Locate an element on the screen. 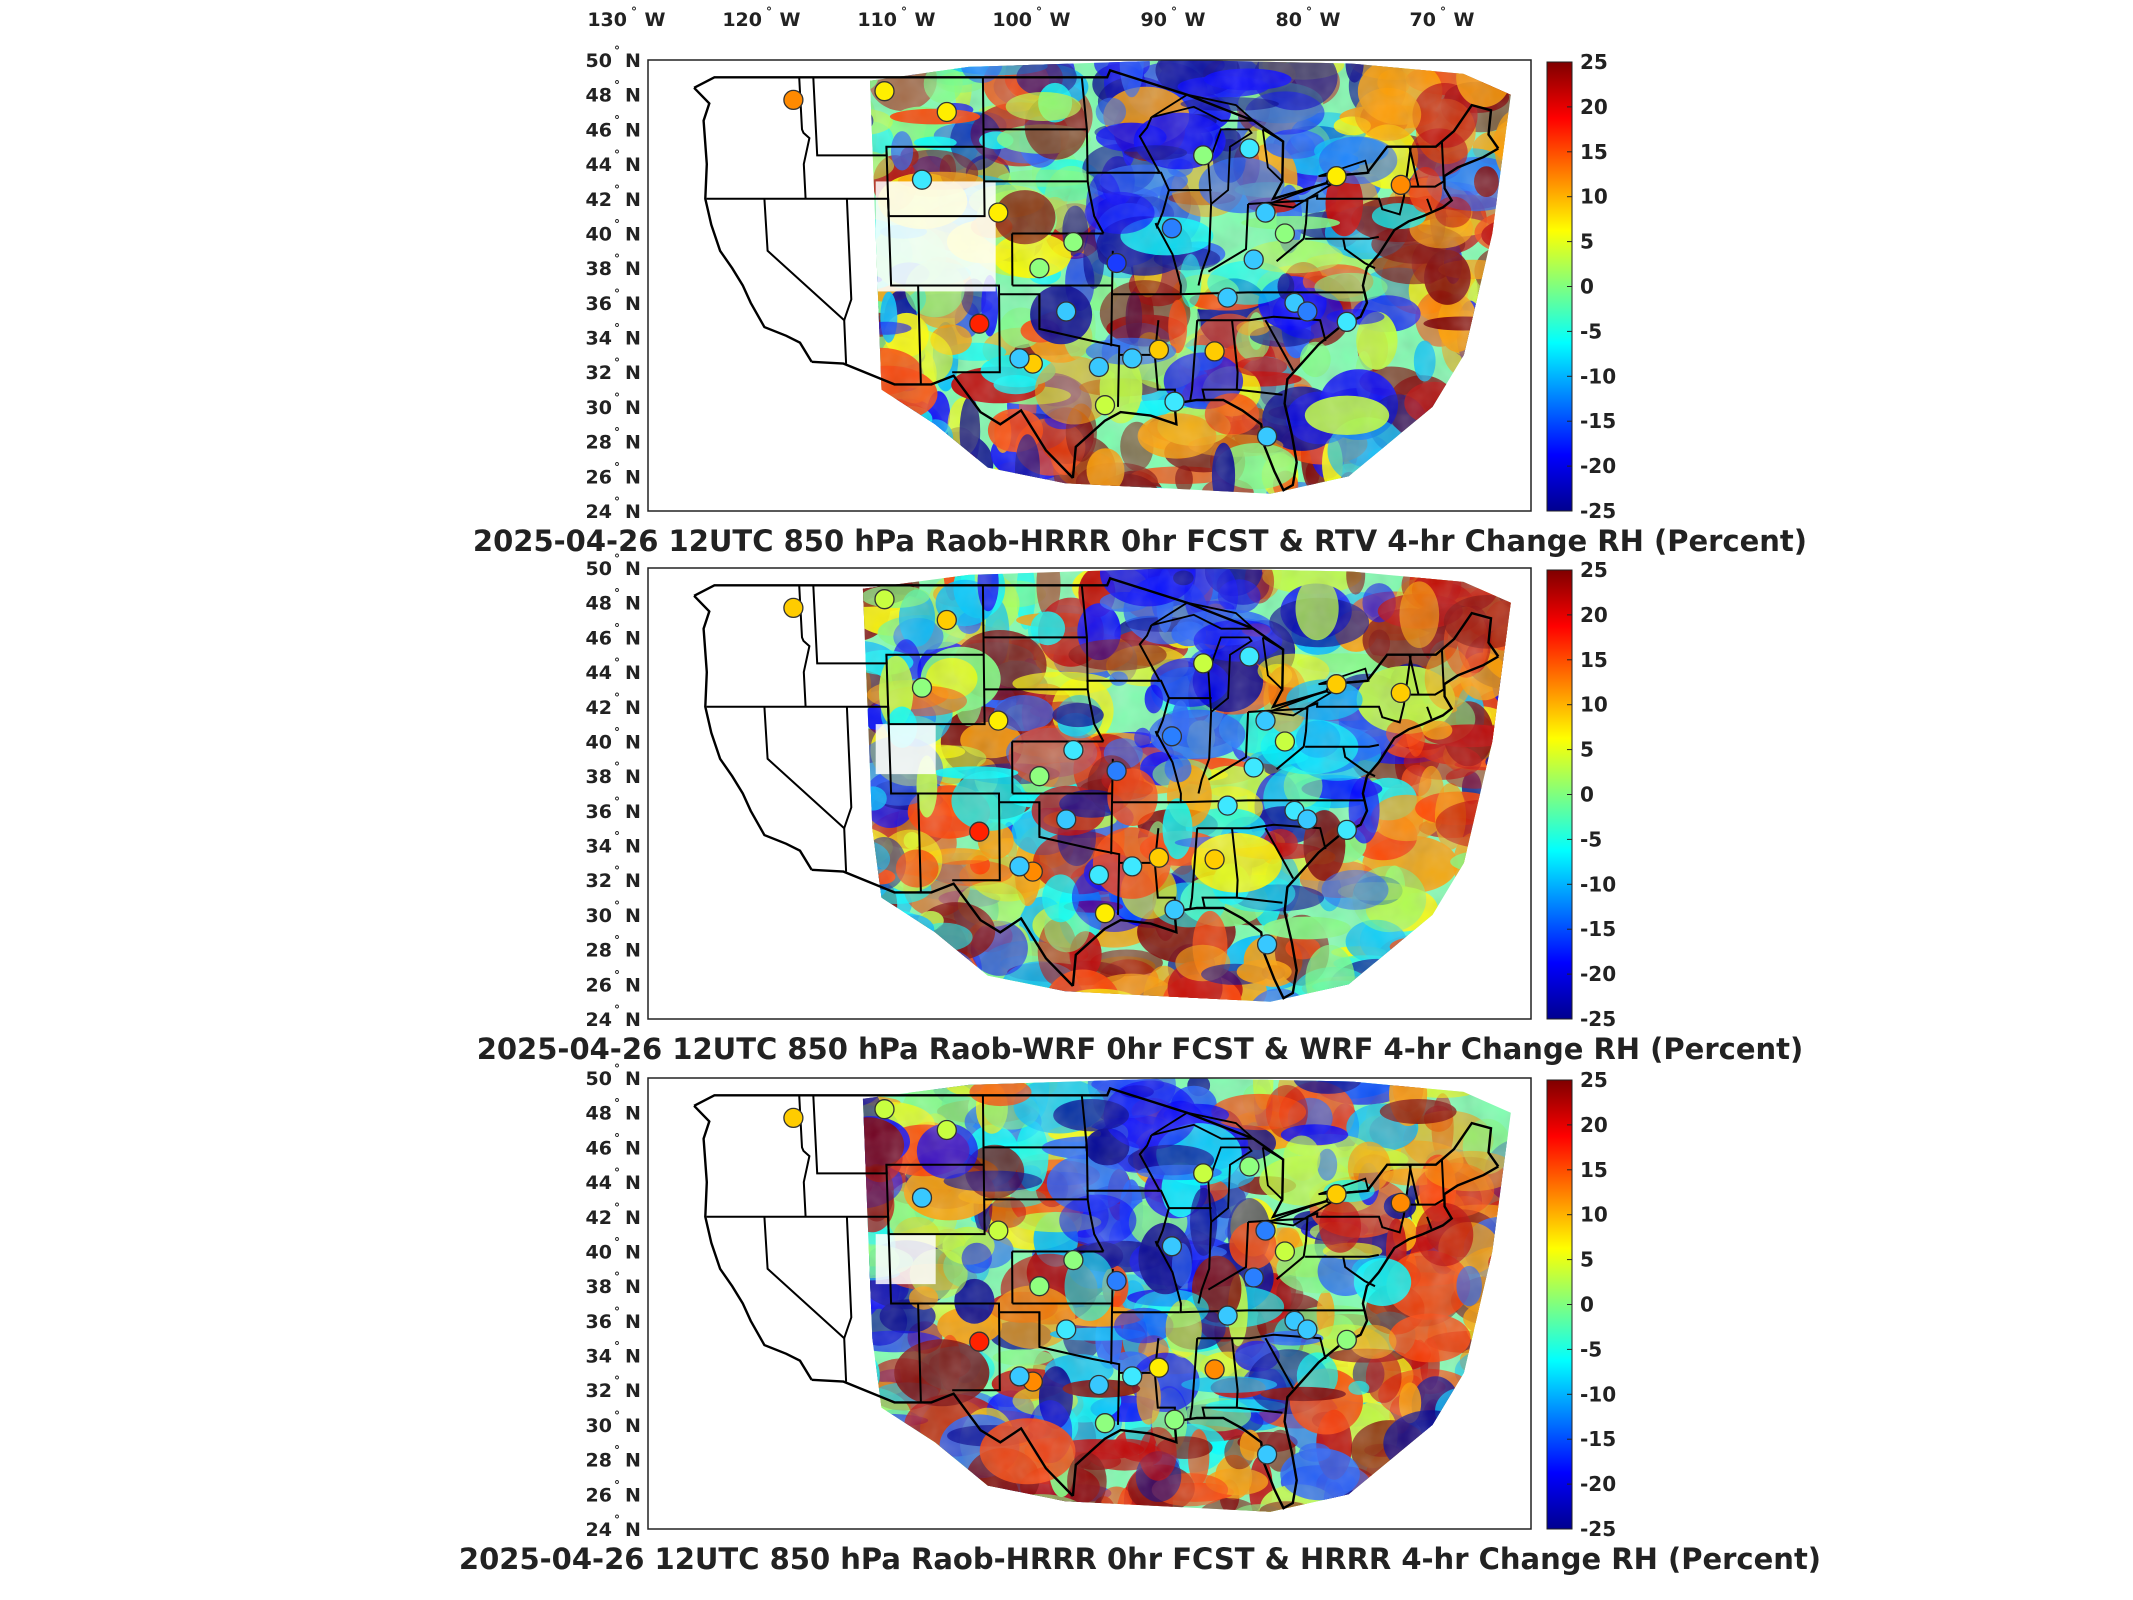 Image resolution: width=2133 pixels, height=1600 pixels. colorbar-tick-label: -20 is located at coordinates (1598, 1484).